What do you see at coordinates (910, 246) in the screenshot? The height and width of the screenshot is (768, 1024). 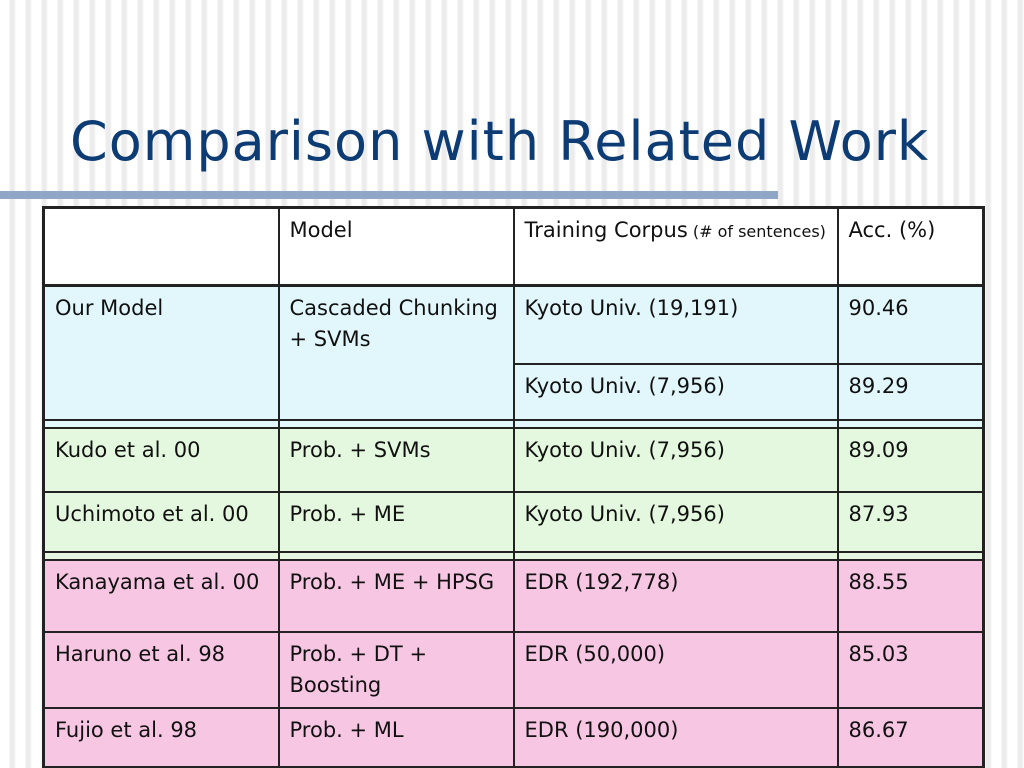 I see `header-accuracy: Acc. (%)` at bounding box center [910, 246].